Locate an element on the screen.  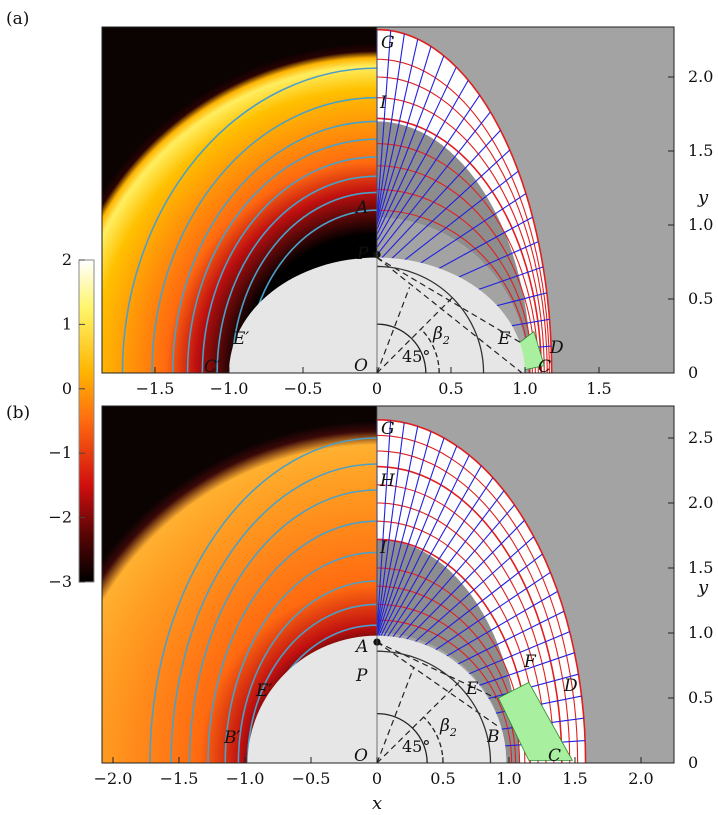
colorbar-gradient is located at coordinates (86, 421).